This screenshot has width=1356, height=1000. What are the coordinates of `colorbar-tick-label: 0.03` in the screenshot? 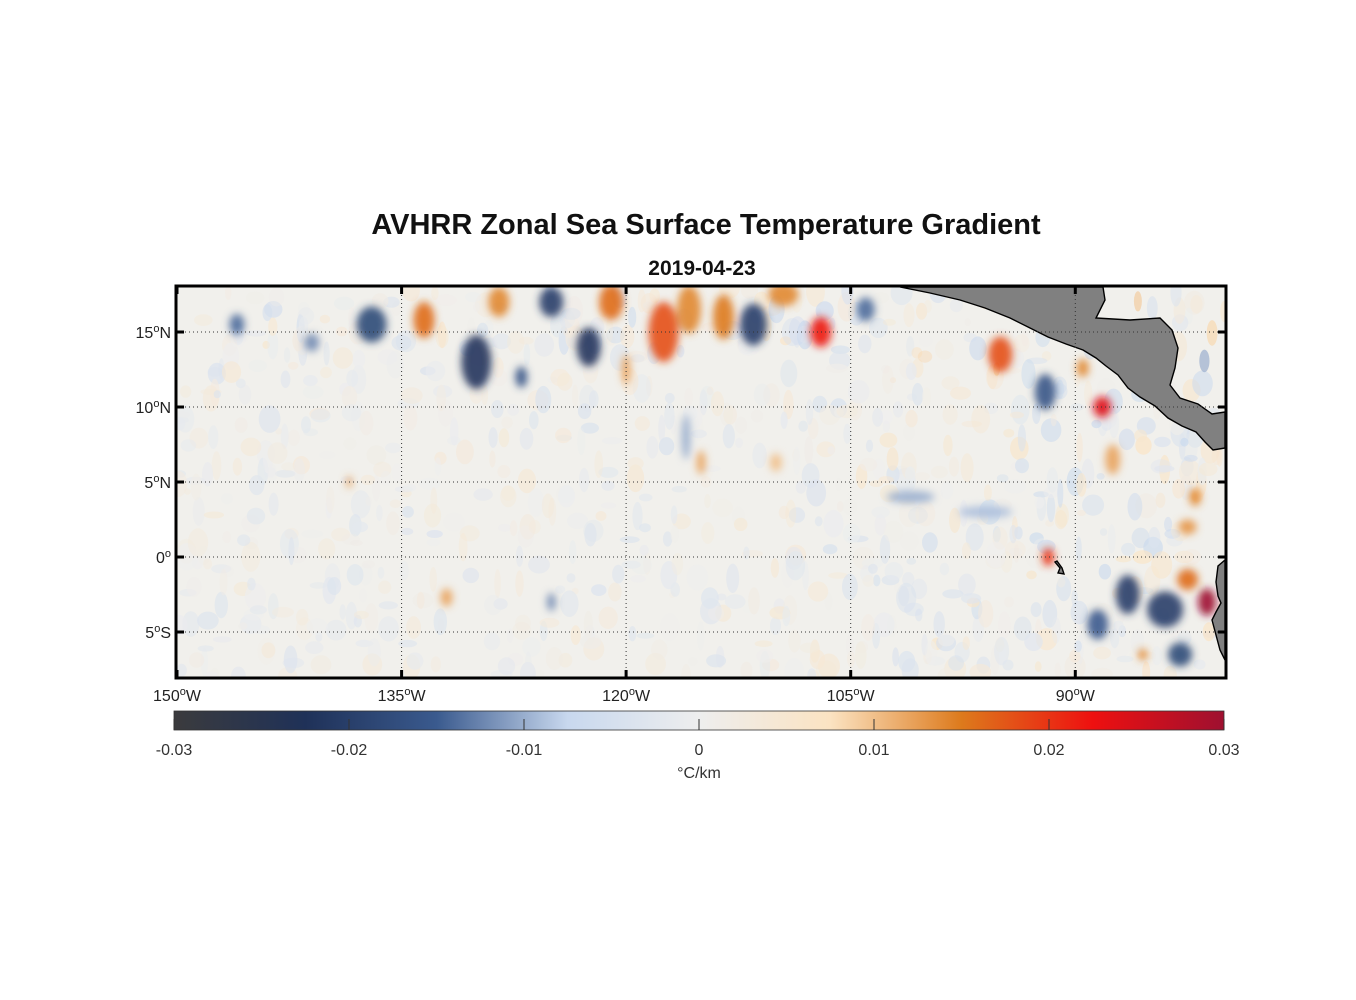 It's located at (1223, 750).